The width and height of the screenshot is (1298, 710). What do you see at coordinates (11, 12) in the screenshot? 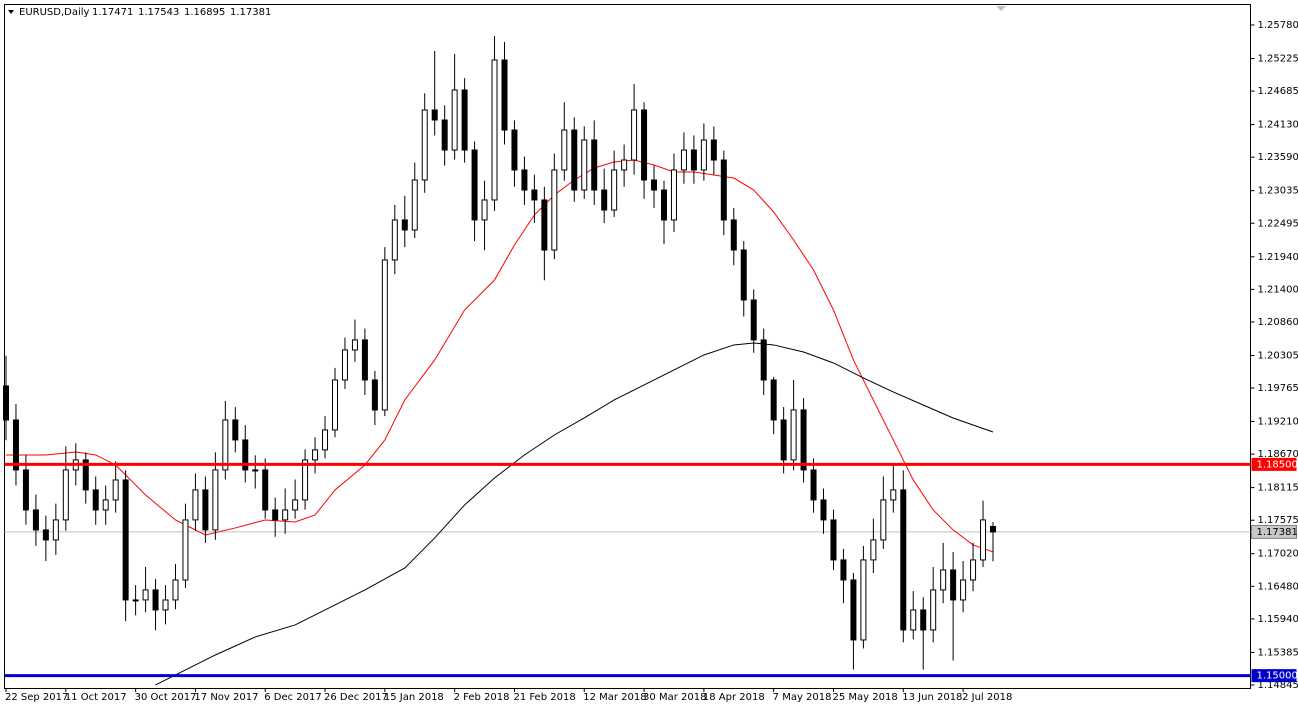
I see `menu-arrow` at bounding box center [11, 12].